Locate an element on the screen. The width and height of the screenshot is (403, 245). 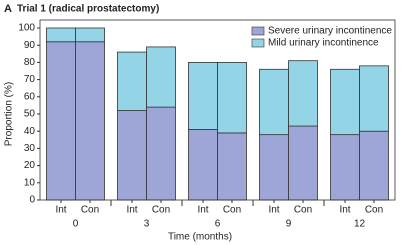
y-axis-label: Proportion (%) is located at coordinates (9, 114).